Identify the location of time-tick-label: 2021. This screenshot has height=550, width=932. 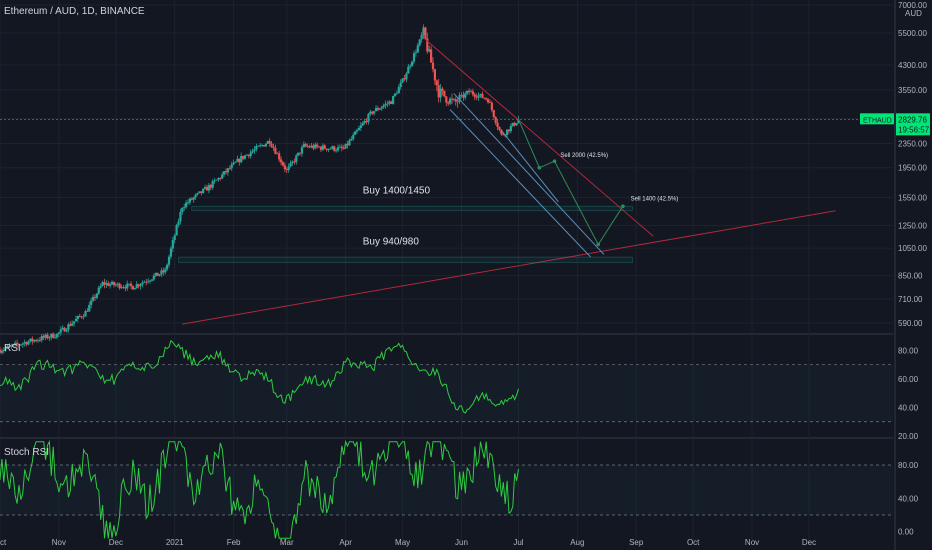
(175, 542).